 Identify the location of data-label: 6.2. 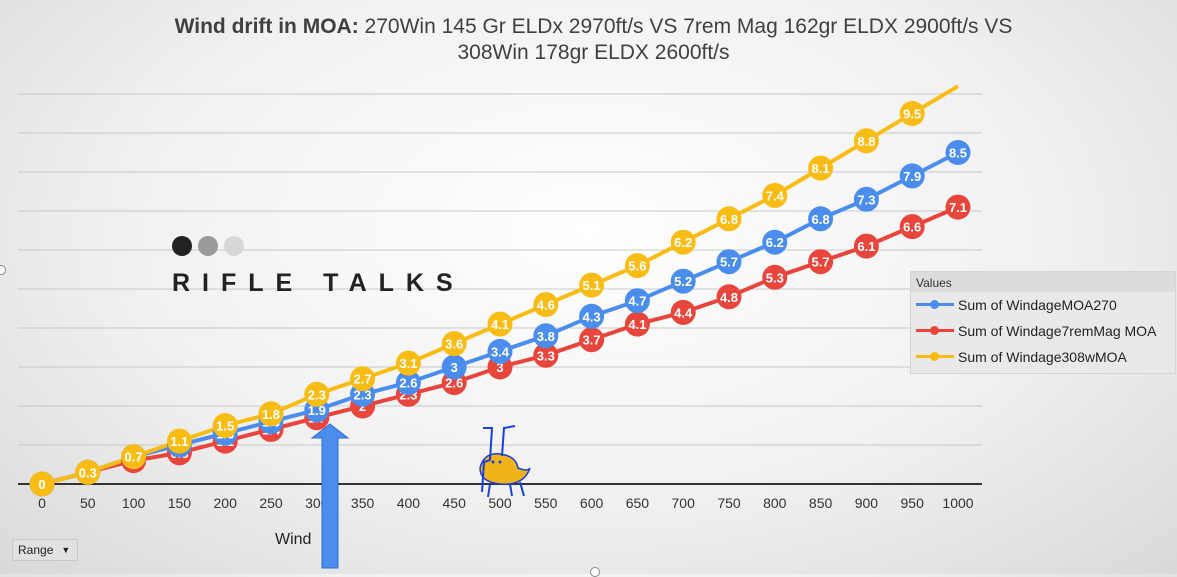
(683, 242).